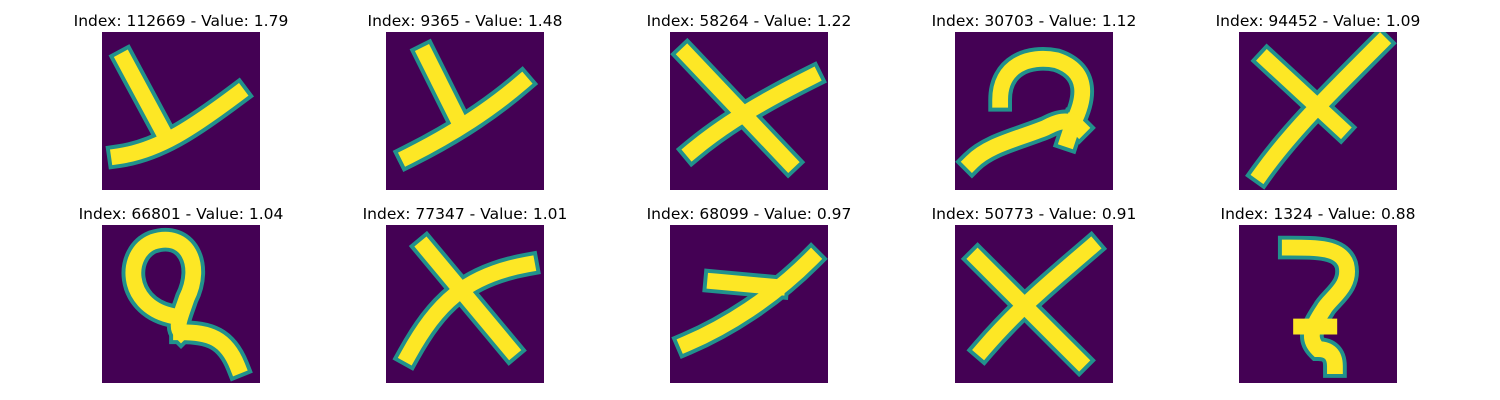  I want to click on panel-title: Index: 30703 - Value: 1.12, so click(1034, 21).